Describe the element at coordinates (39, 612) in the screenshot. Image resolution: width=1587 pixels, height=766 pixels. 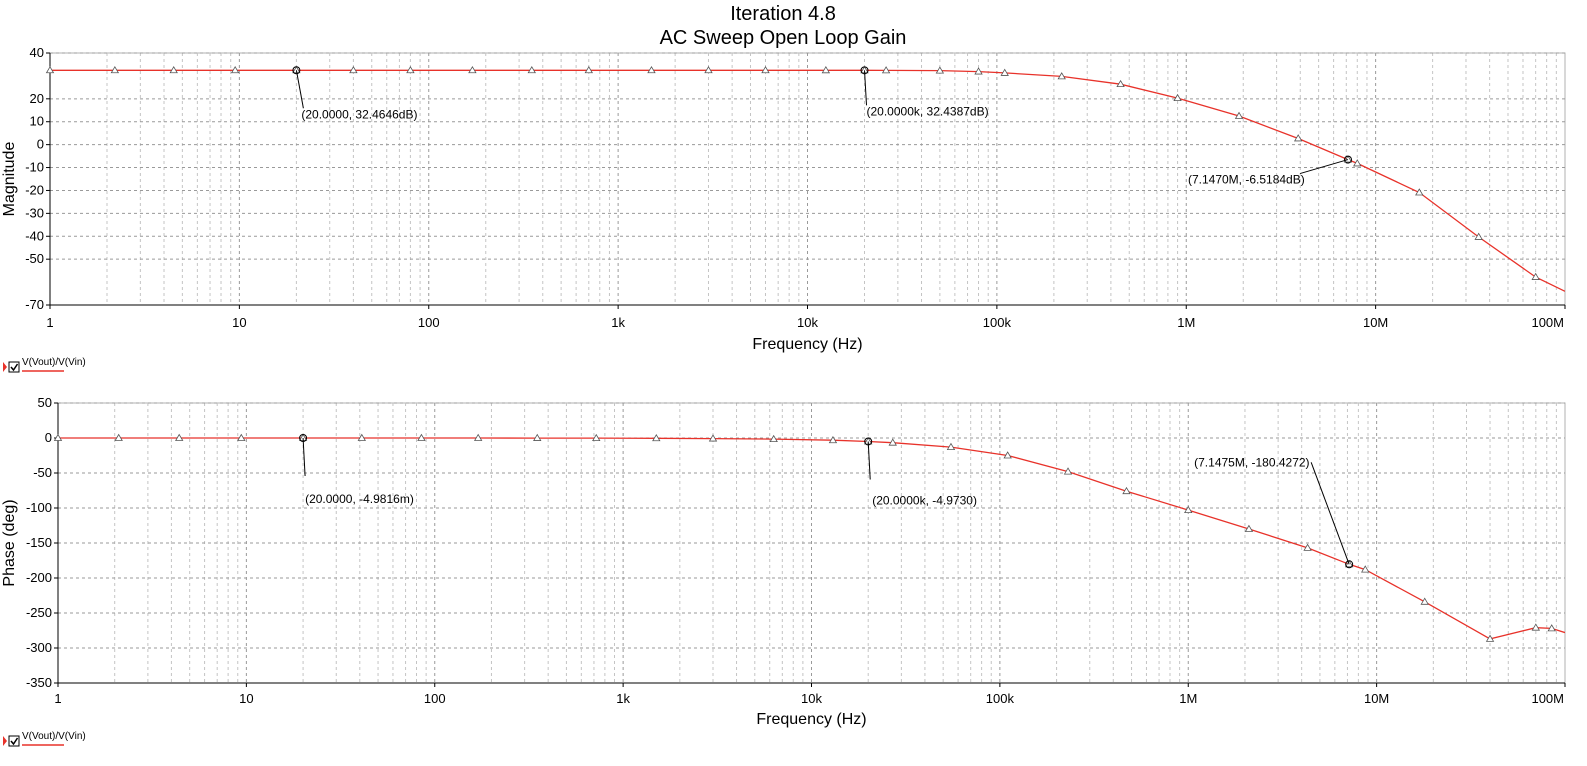
I see `y-tick-label: -250` at that location.